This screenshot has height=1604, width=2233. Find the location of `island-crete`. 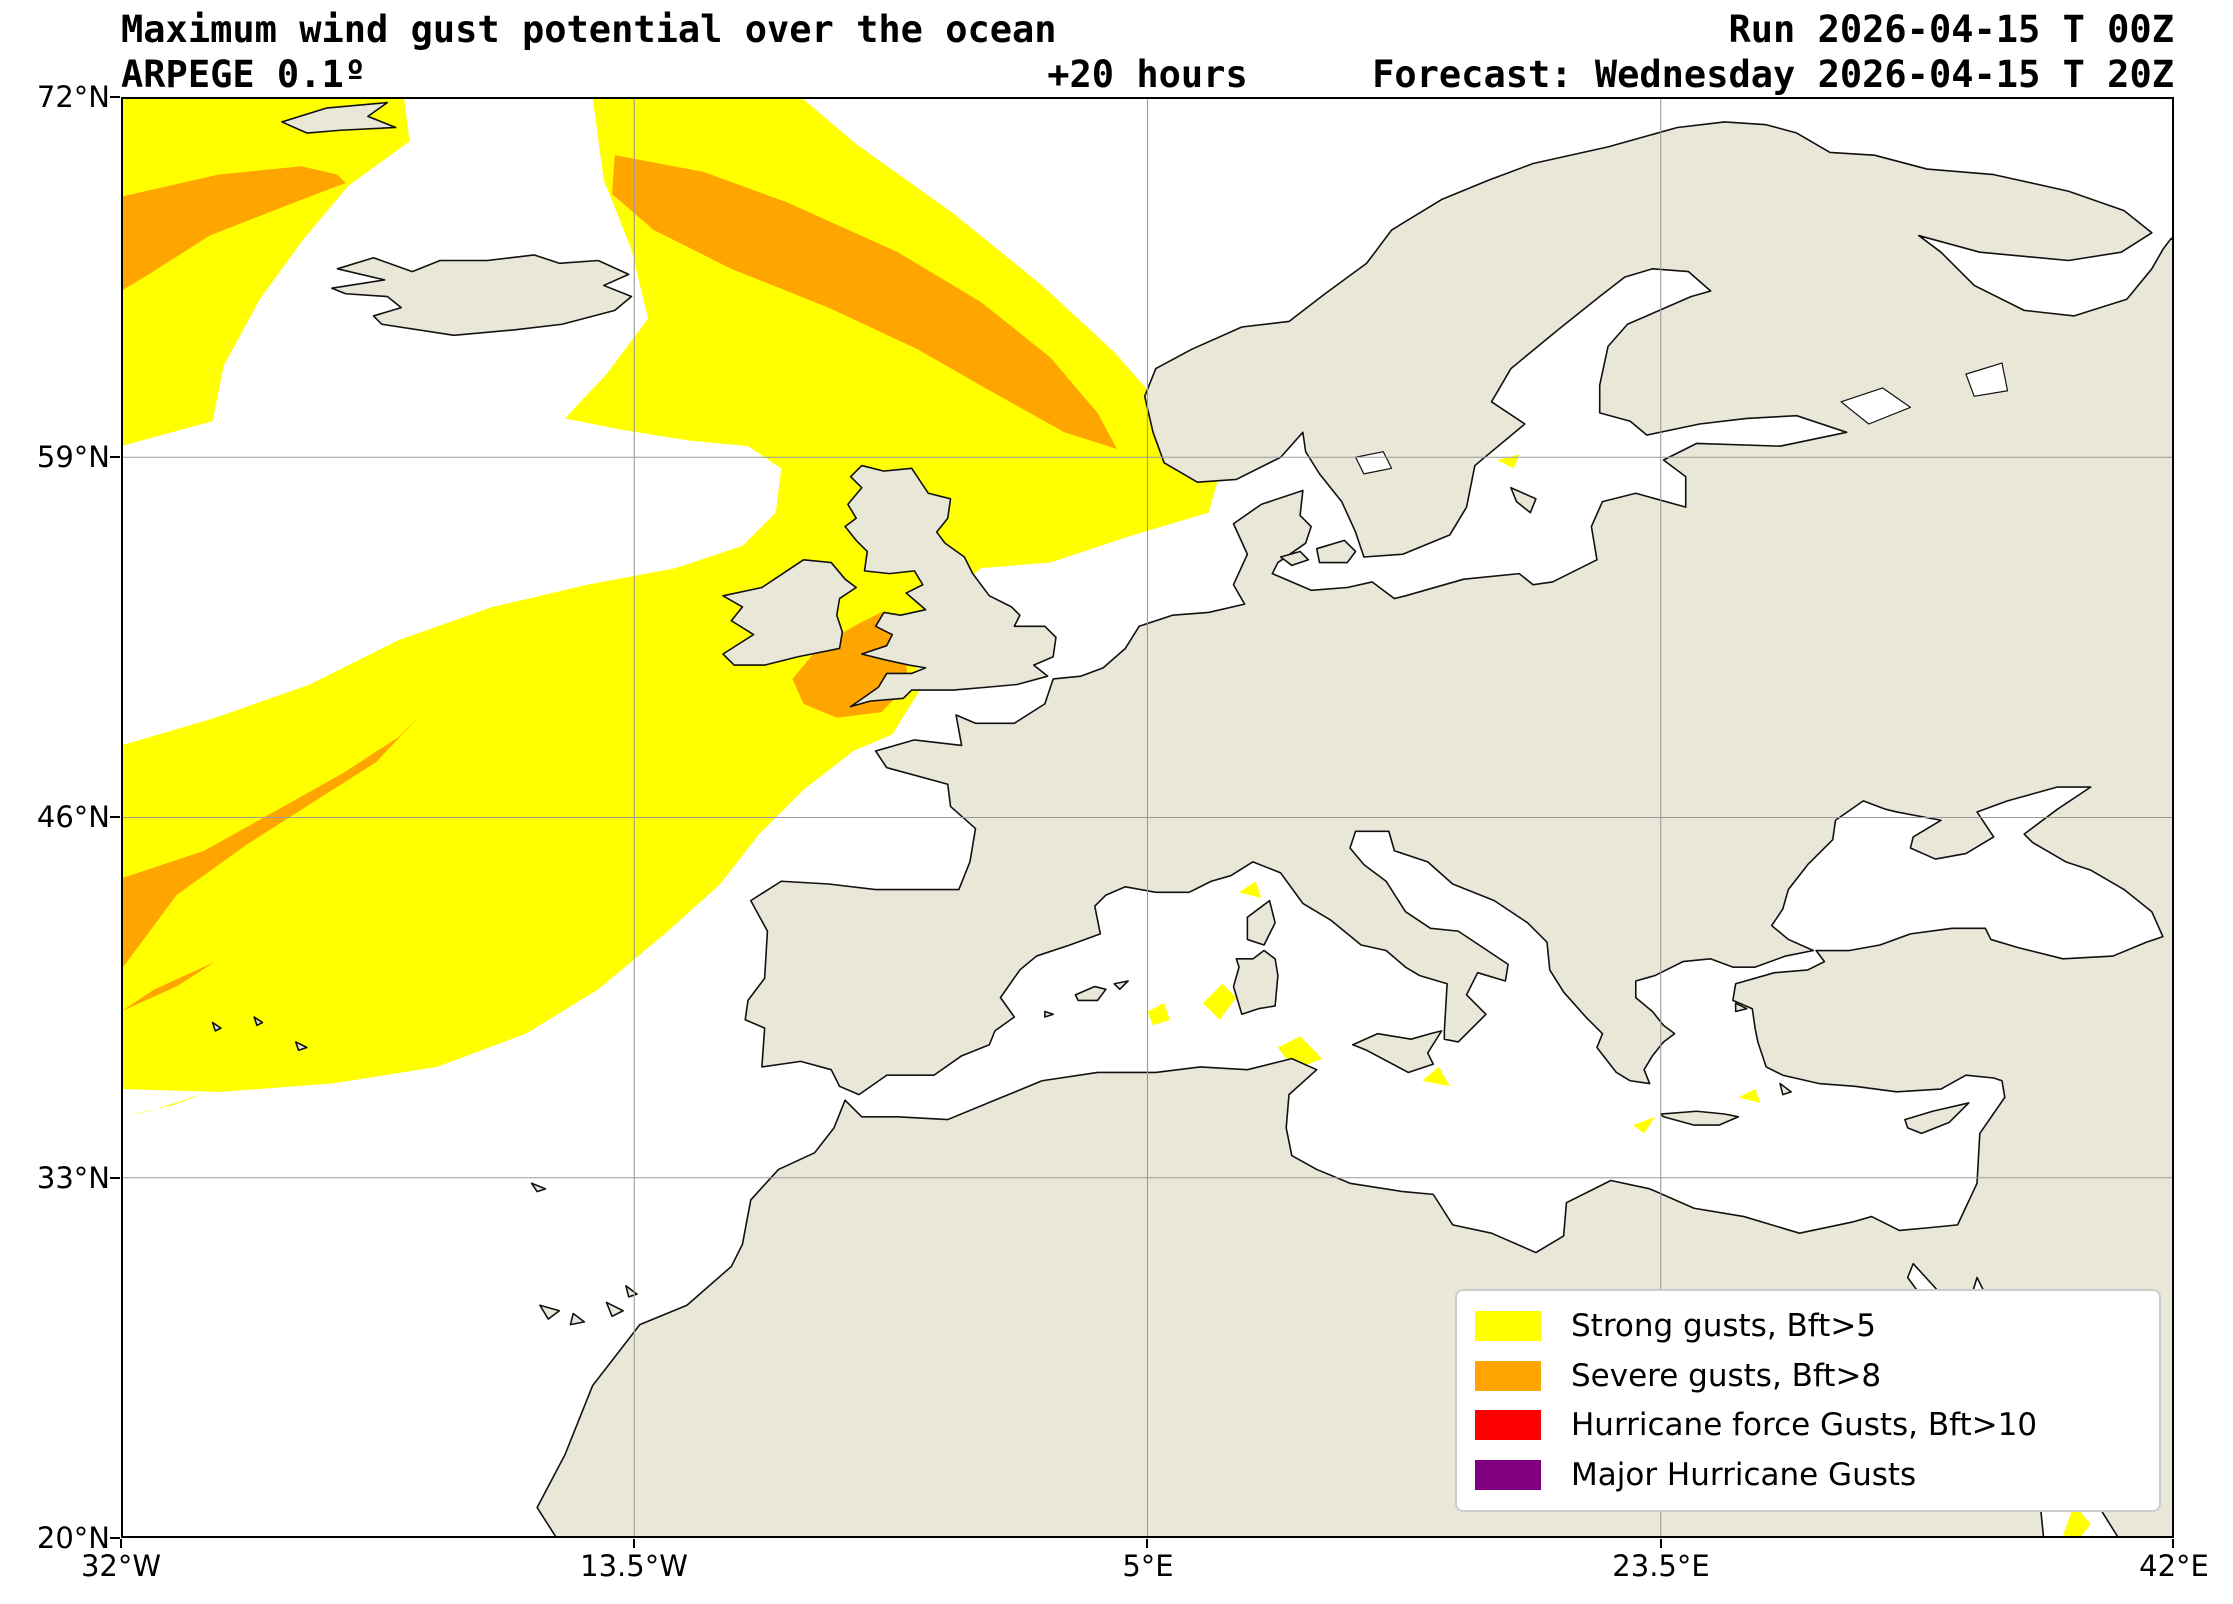

island-crete is located at coordinates (1700, 1118).